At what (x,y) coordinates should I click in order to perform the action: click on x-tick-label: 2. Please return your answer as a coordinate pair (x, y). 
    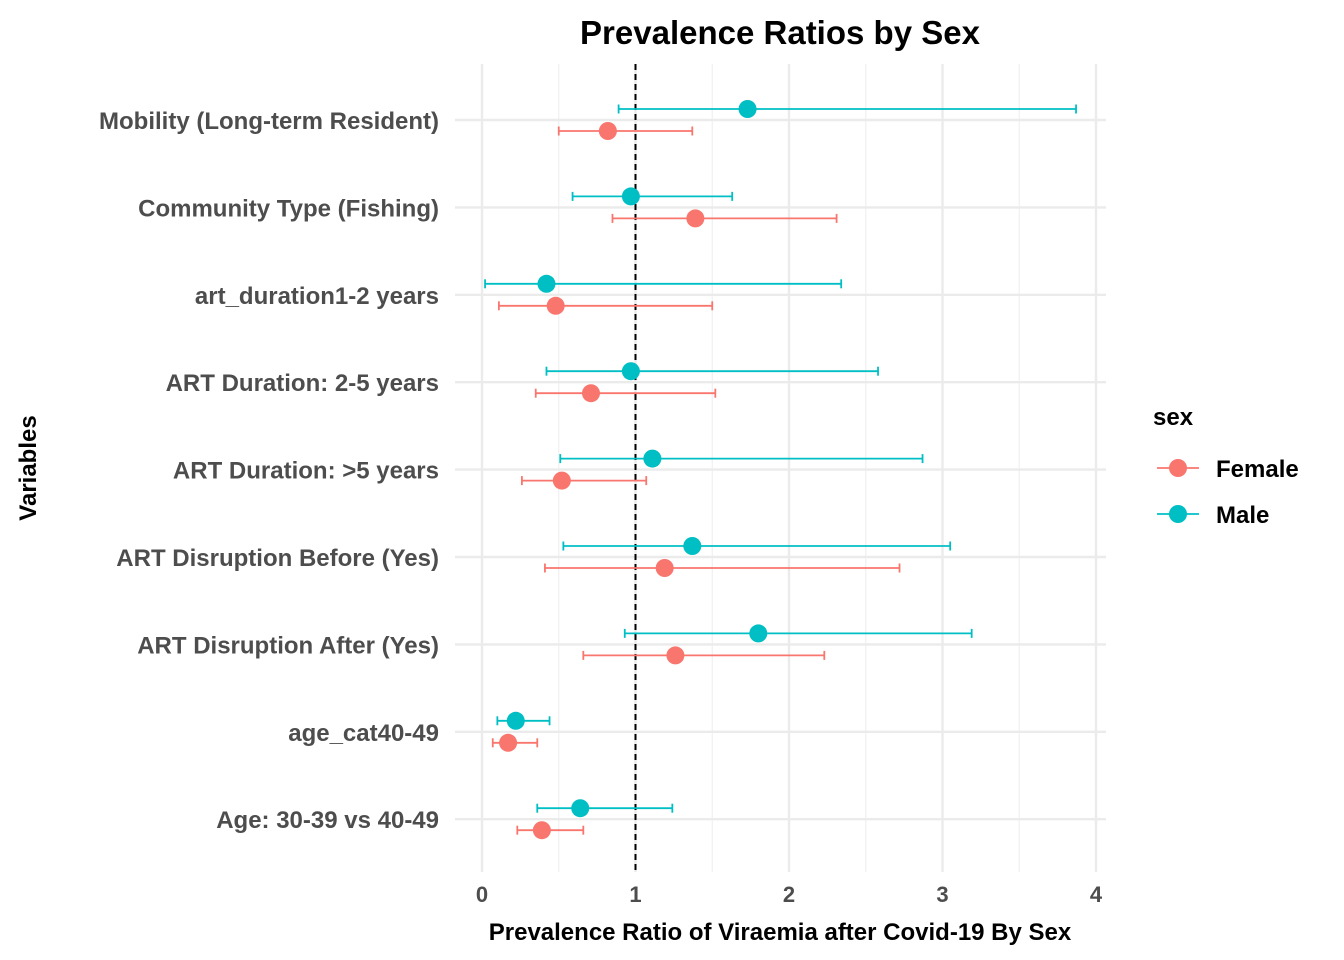
    Looking at the image, I should click on (789, 894).